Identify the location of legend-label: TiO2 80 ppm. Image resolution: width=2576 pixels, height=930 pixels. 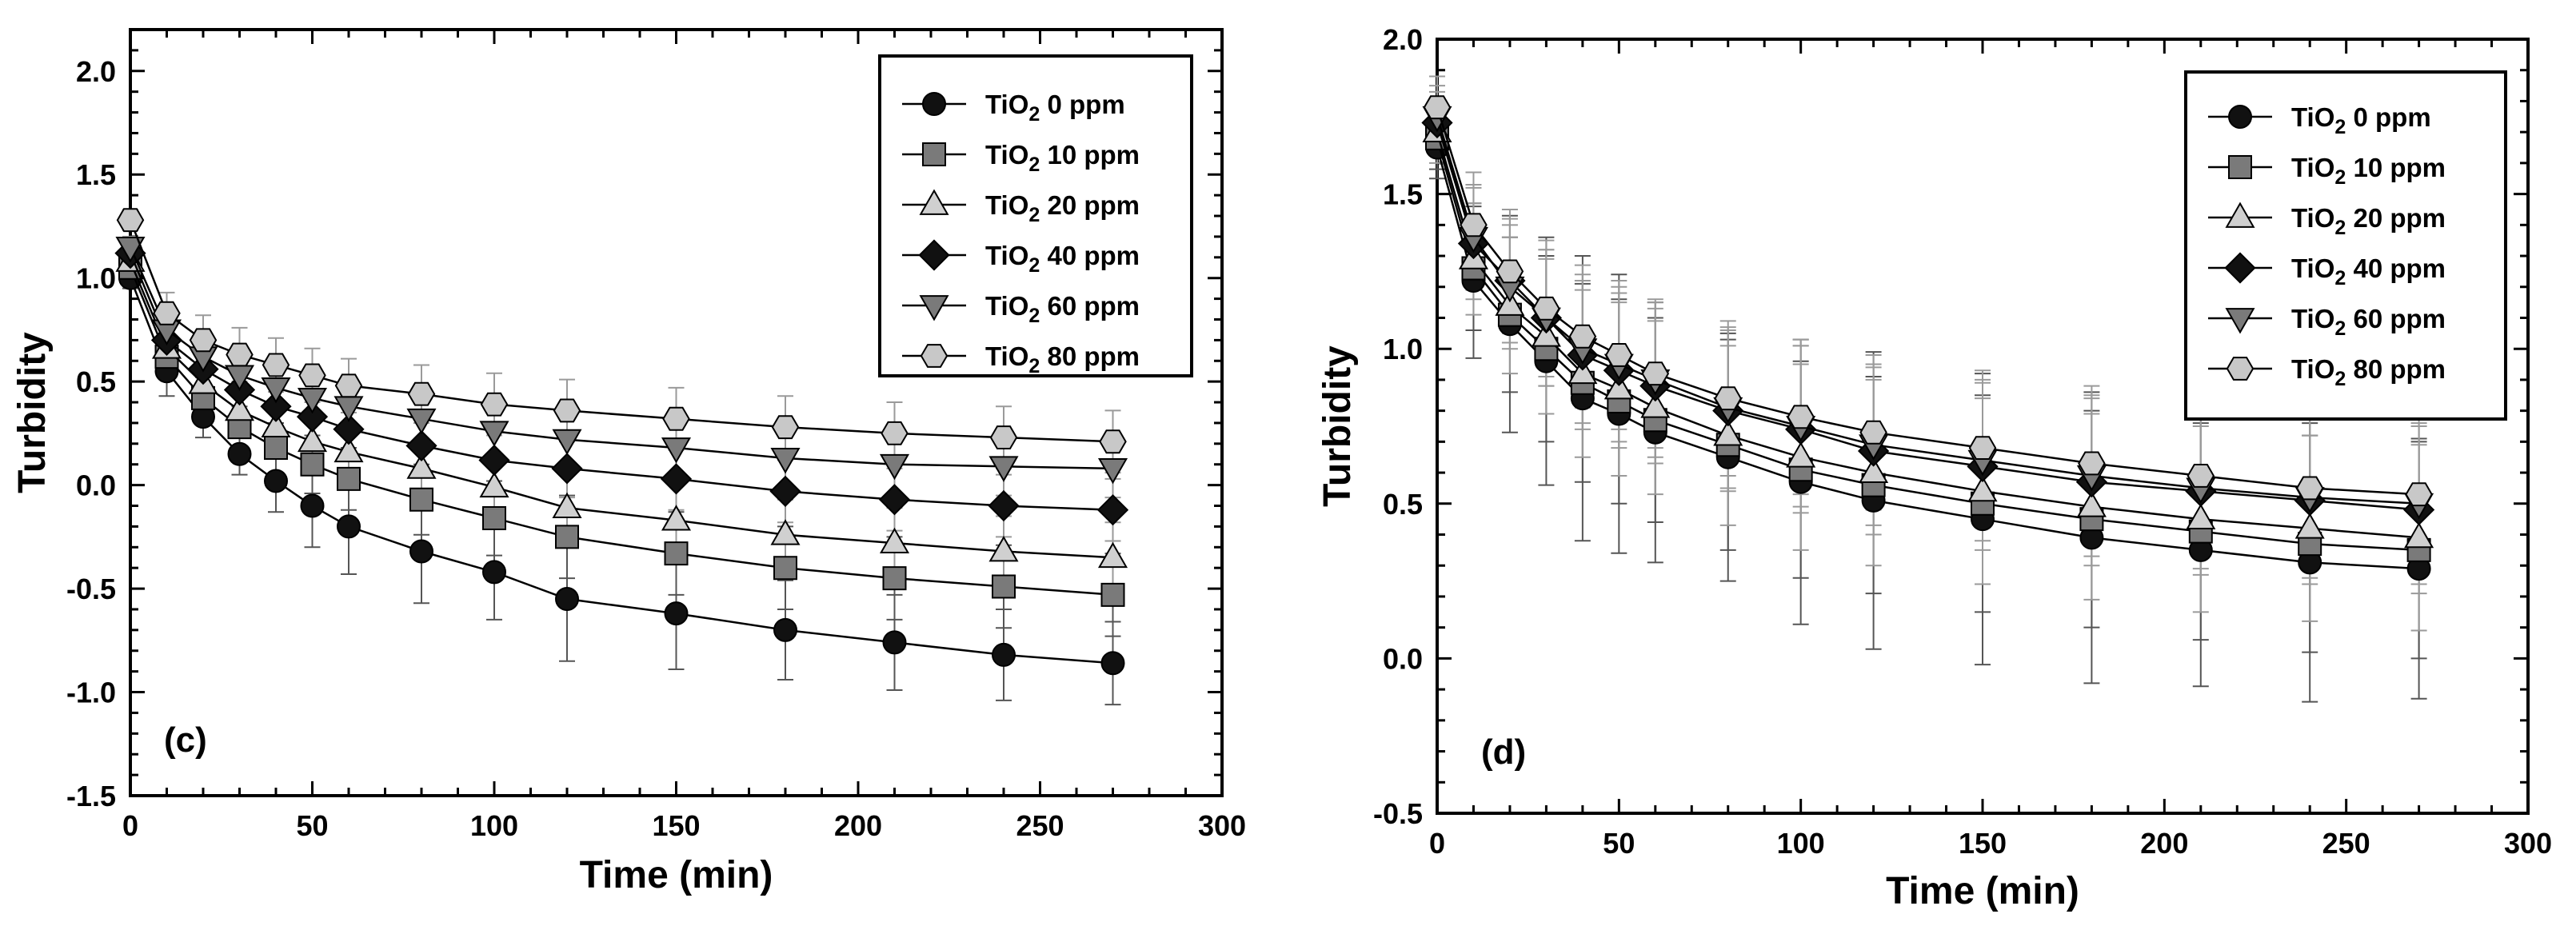
(1063, 359).